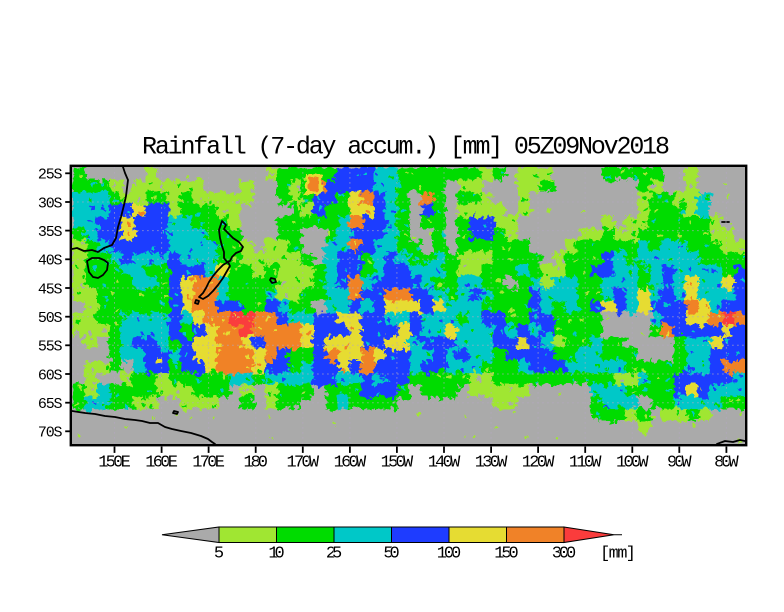  Describe the element at coordinates (50, 318) in the screenshot. I see `svg-text: 50S` at that location.